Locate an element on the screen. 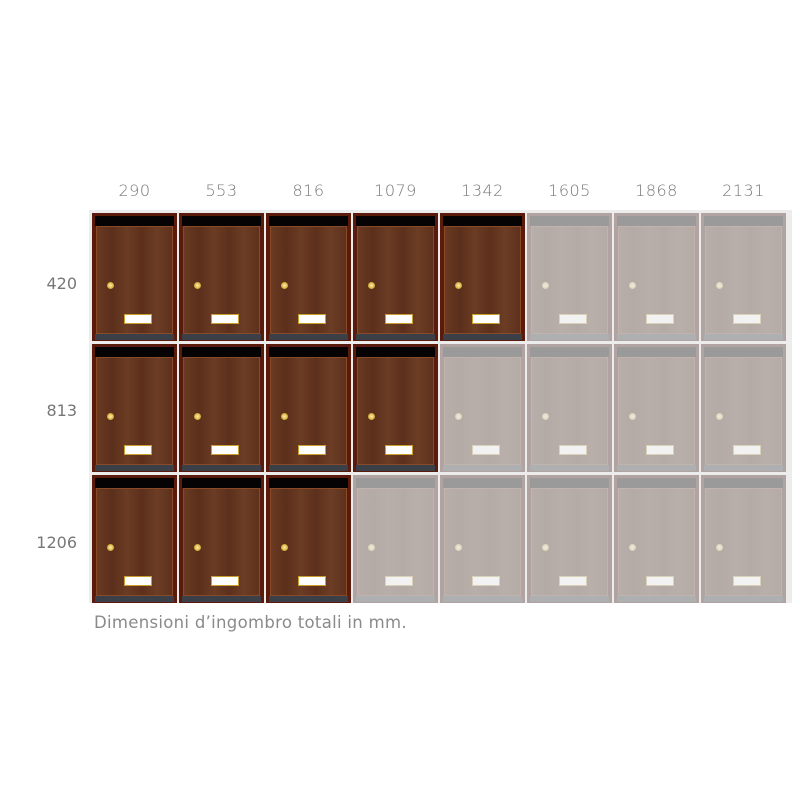 The width and height of the screenshot is (800, 800). column-width-label: 1342 is located at coordinates (482, 190).